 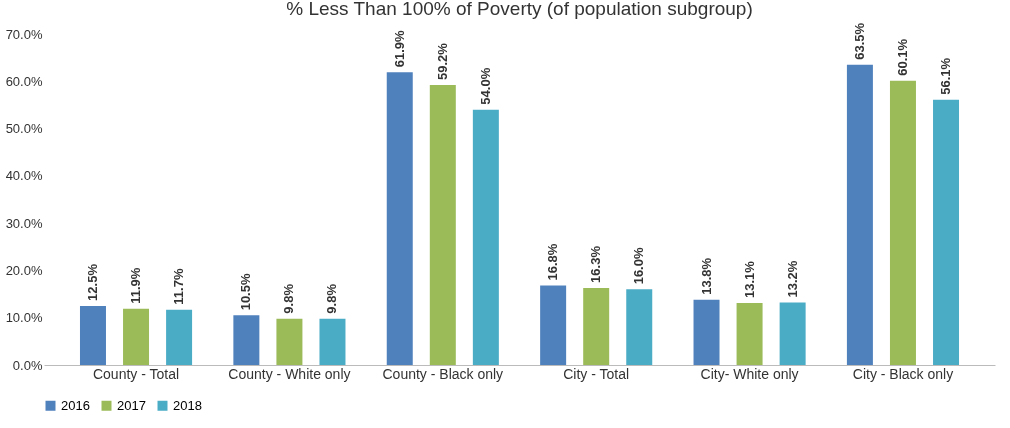 I want to click on x-tick-label: City - Total, so click(x=596, y=373).